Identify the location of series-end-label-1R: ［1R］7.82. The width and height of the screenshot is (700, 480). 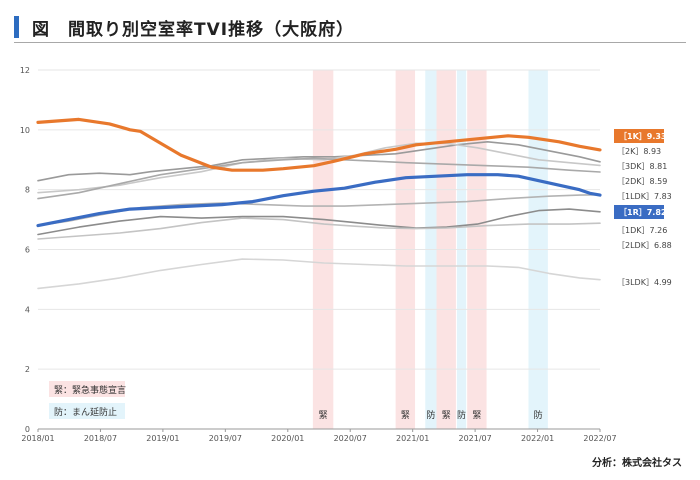
(642, 212).